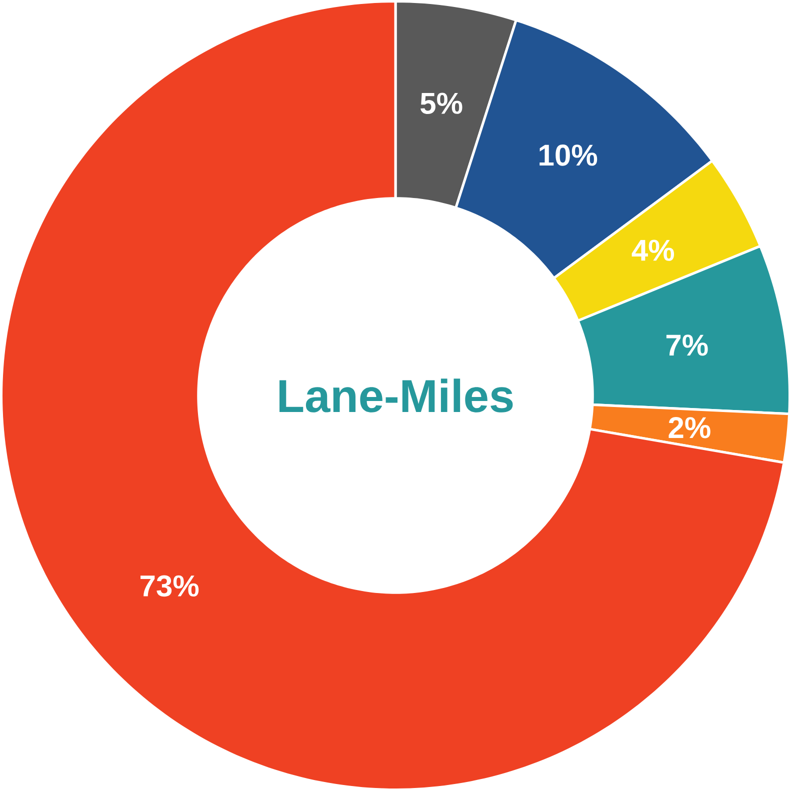 The image size is (791, 791). Describe the element at coordinates (169, 586) in the screenshot. I see `data-label: 73%` at that location.